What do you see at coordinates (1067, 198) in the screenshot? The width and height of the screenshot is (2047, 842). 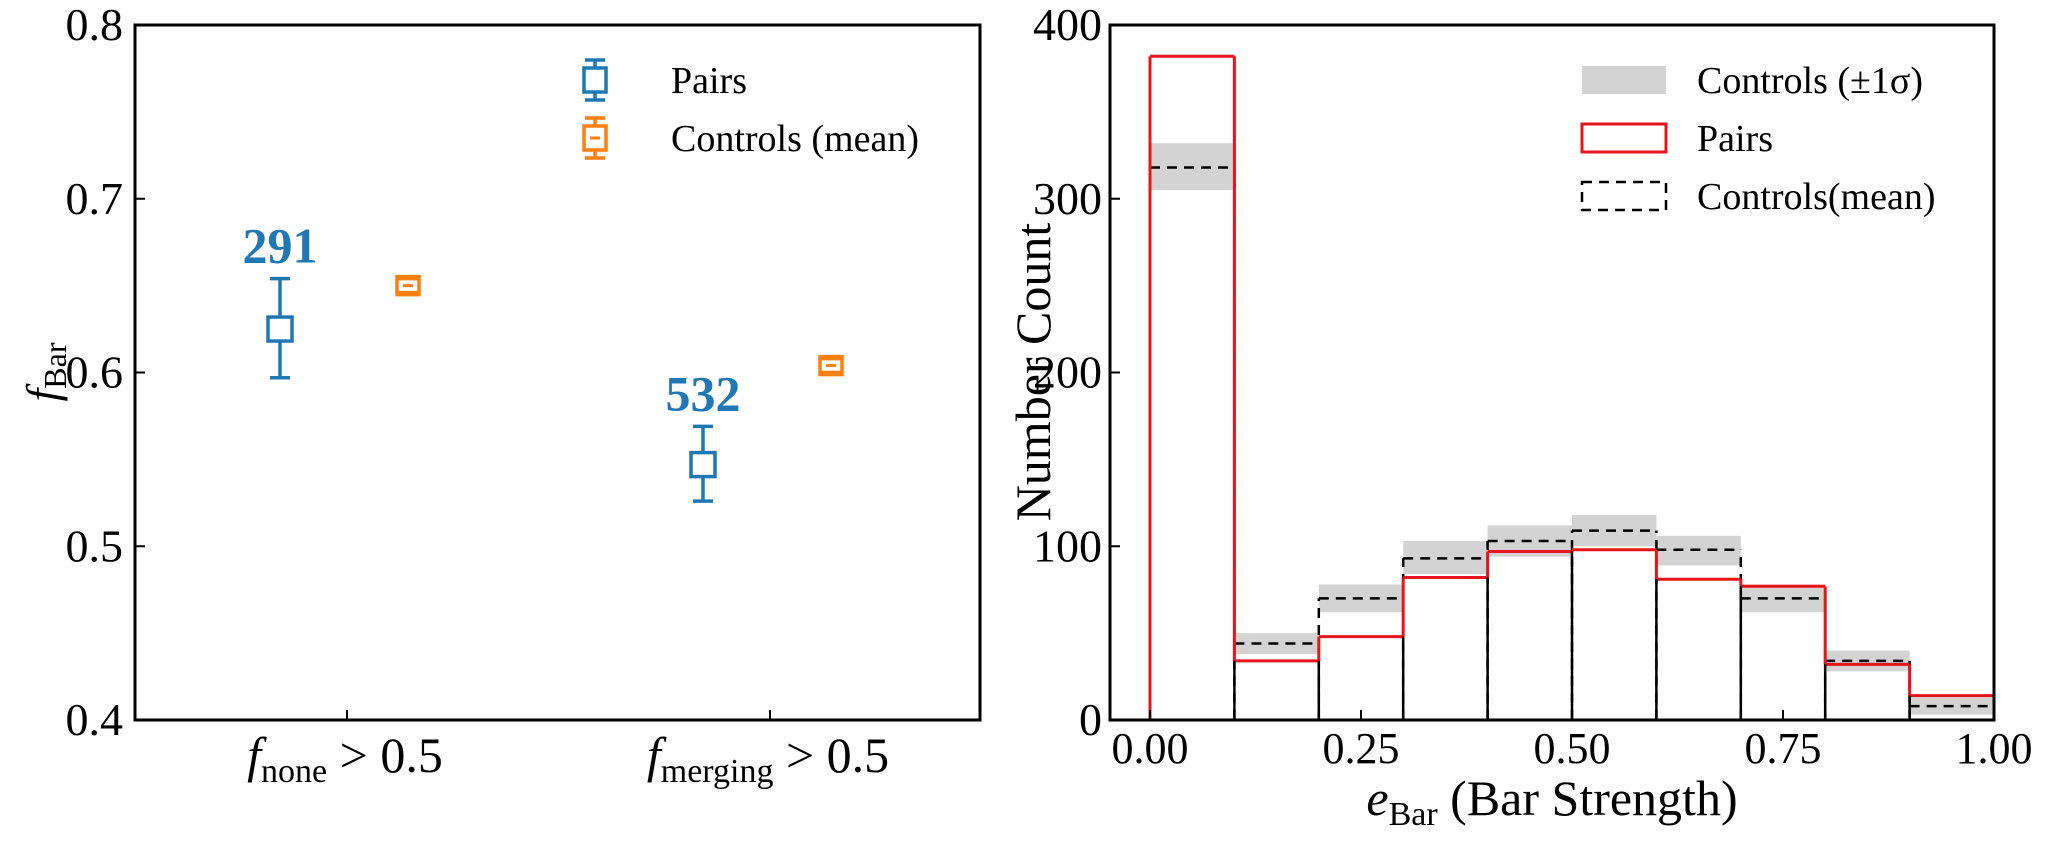 I see `y-tick-label: 300` at bounding box center [1067, 198].